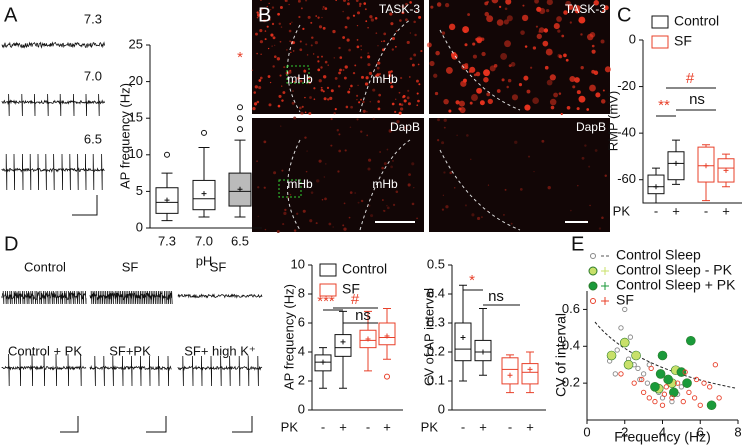  I want to click on zoom-box, so click(290, 188).